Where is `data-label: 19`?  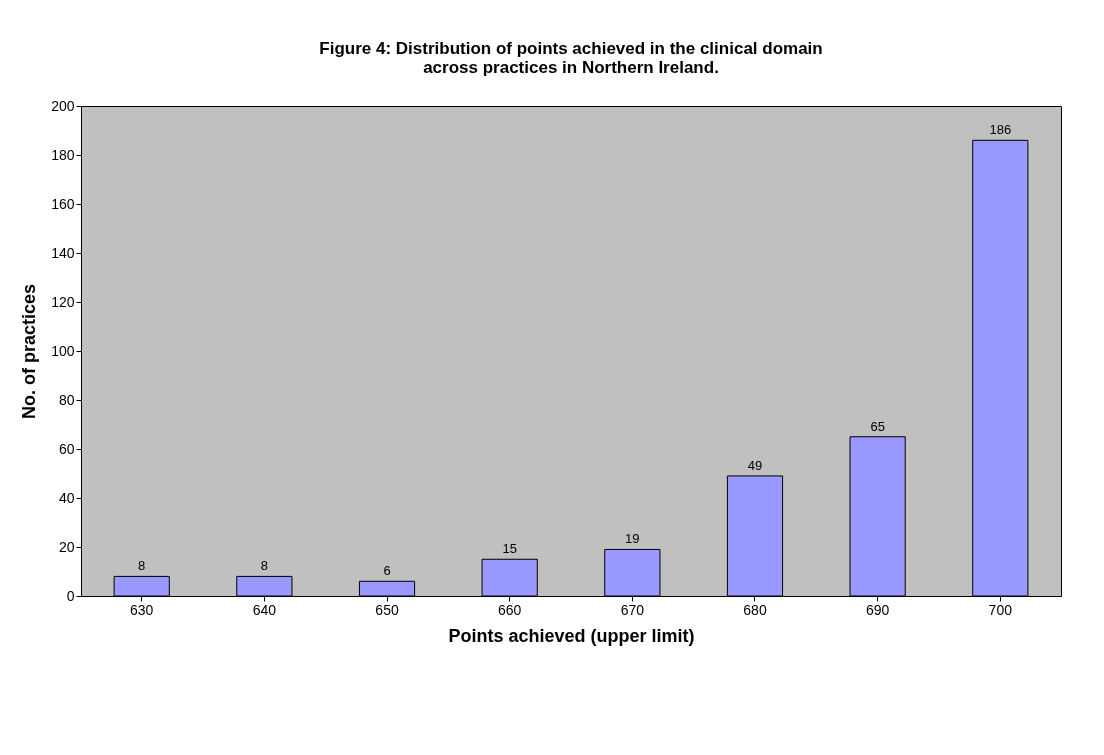
data-label: 19 is located at coordinates (632, 539).